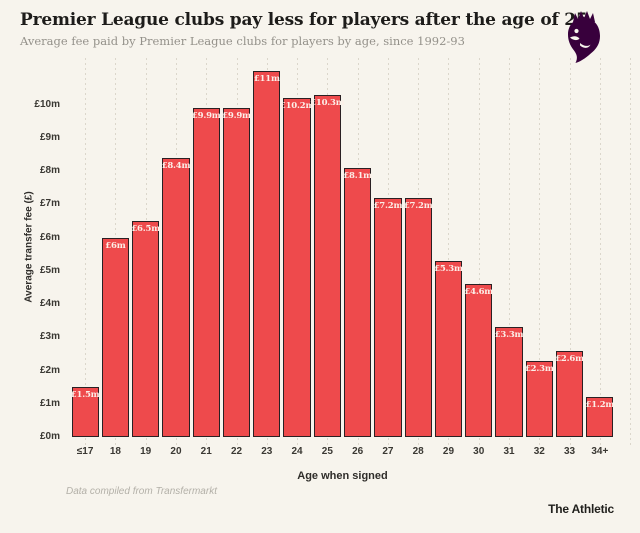  What do you see at coordinates (569, 358) in the screenshot?
I see `bar-value-label: £2.6m` at bounding box center [569, 358].